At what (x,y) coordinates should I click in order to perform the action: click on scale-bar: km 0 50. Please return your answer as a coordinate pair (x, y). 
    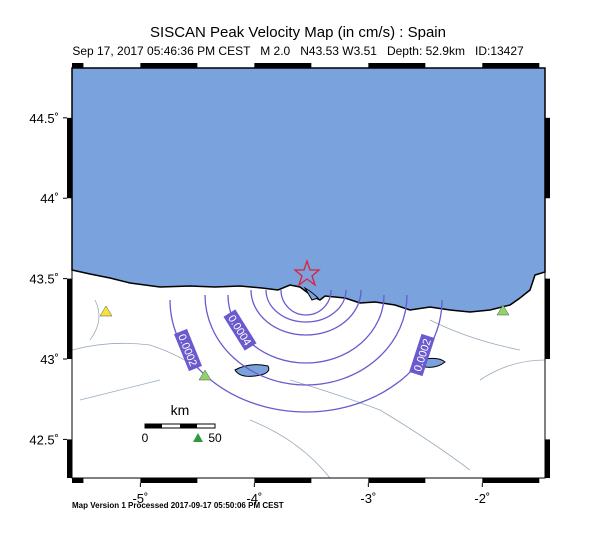
    Looking at the image, I should click on (182, 423).